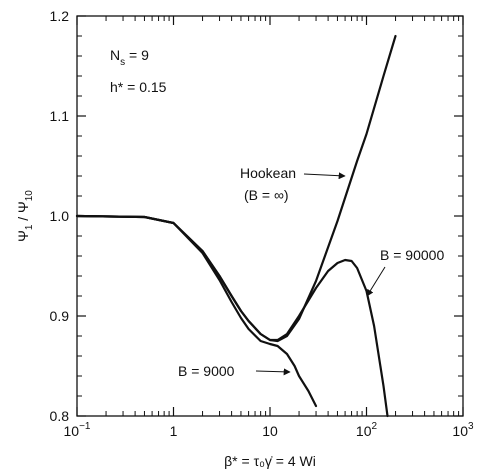  Describe the element at coordinates (268, 173) in the screenshot. I see `annotation-hookean: Hookean` at that location.